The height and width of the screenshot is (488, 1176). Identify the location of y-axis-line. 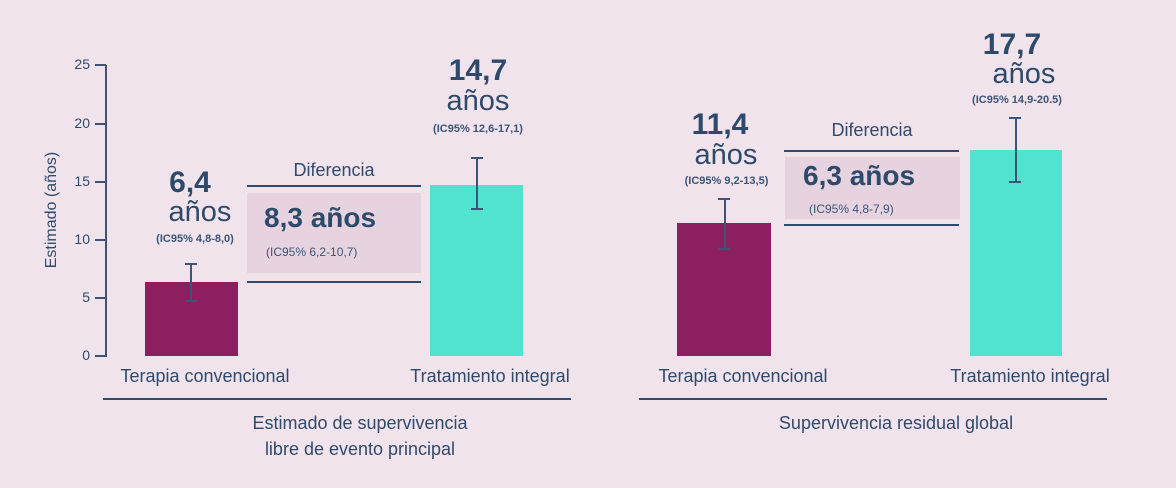
(106, 211).